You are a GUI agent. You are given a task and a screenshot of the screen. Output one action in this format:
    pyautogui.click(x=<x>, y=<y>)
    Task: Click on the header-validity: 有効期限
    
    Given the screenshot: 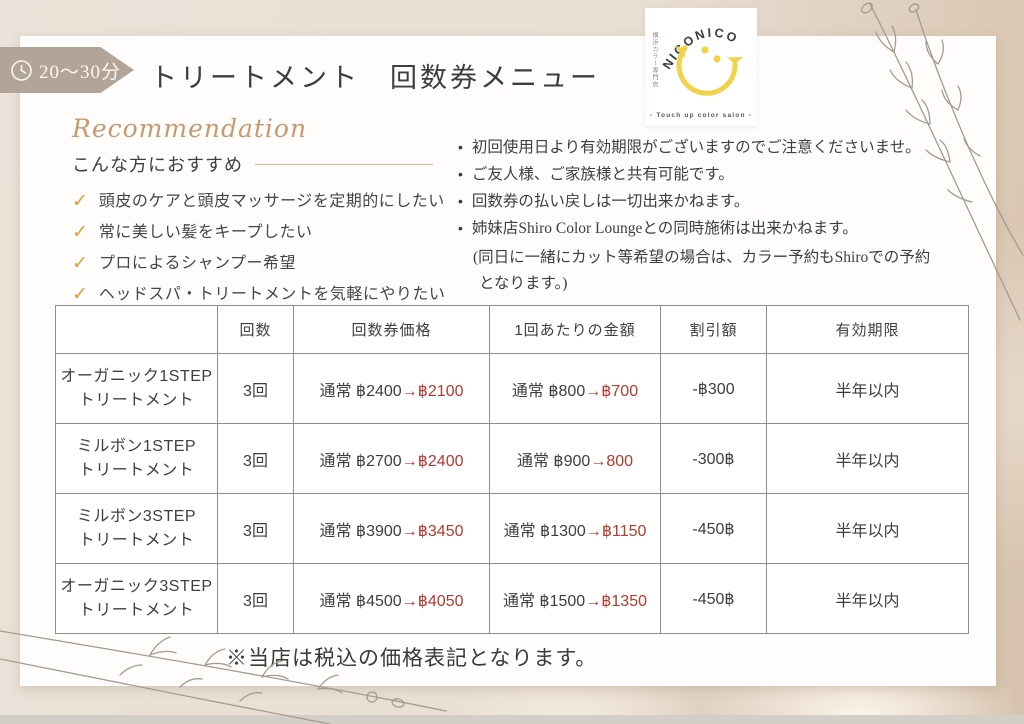 What is the action you would take?
    pyautogui.click(x=867, y=329)
    